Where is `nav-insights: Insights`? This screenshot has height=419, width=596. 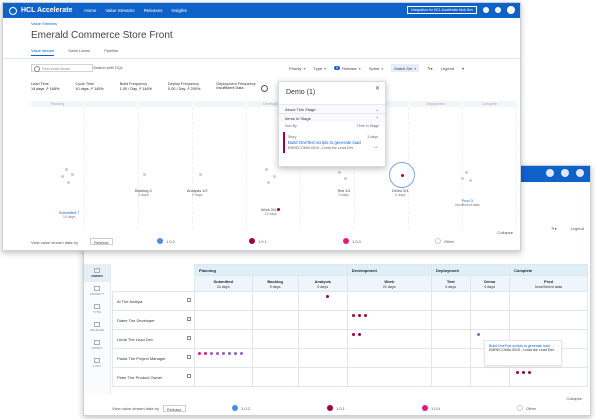 nav-insights: Insights is located at coordinates (179, 10).